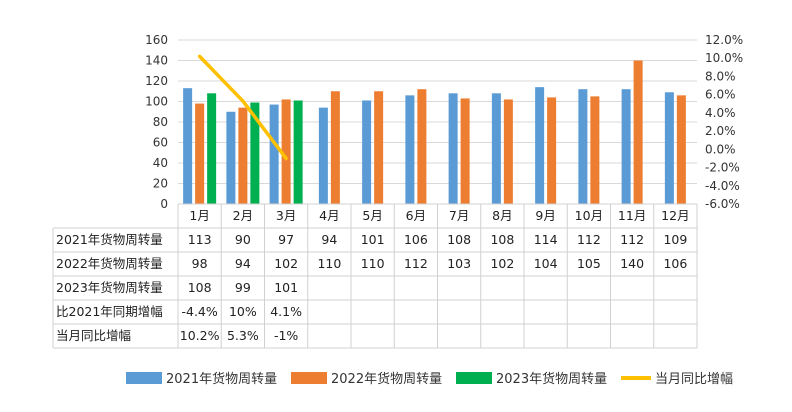 The height and width of the screenshot is (412, 792). Describe the element at coordinates (545, 215) in the screenshot. I see `category-label: 9月` at that location.